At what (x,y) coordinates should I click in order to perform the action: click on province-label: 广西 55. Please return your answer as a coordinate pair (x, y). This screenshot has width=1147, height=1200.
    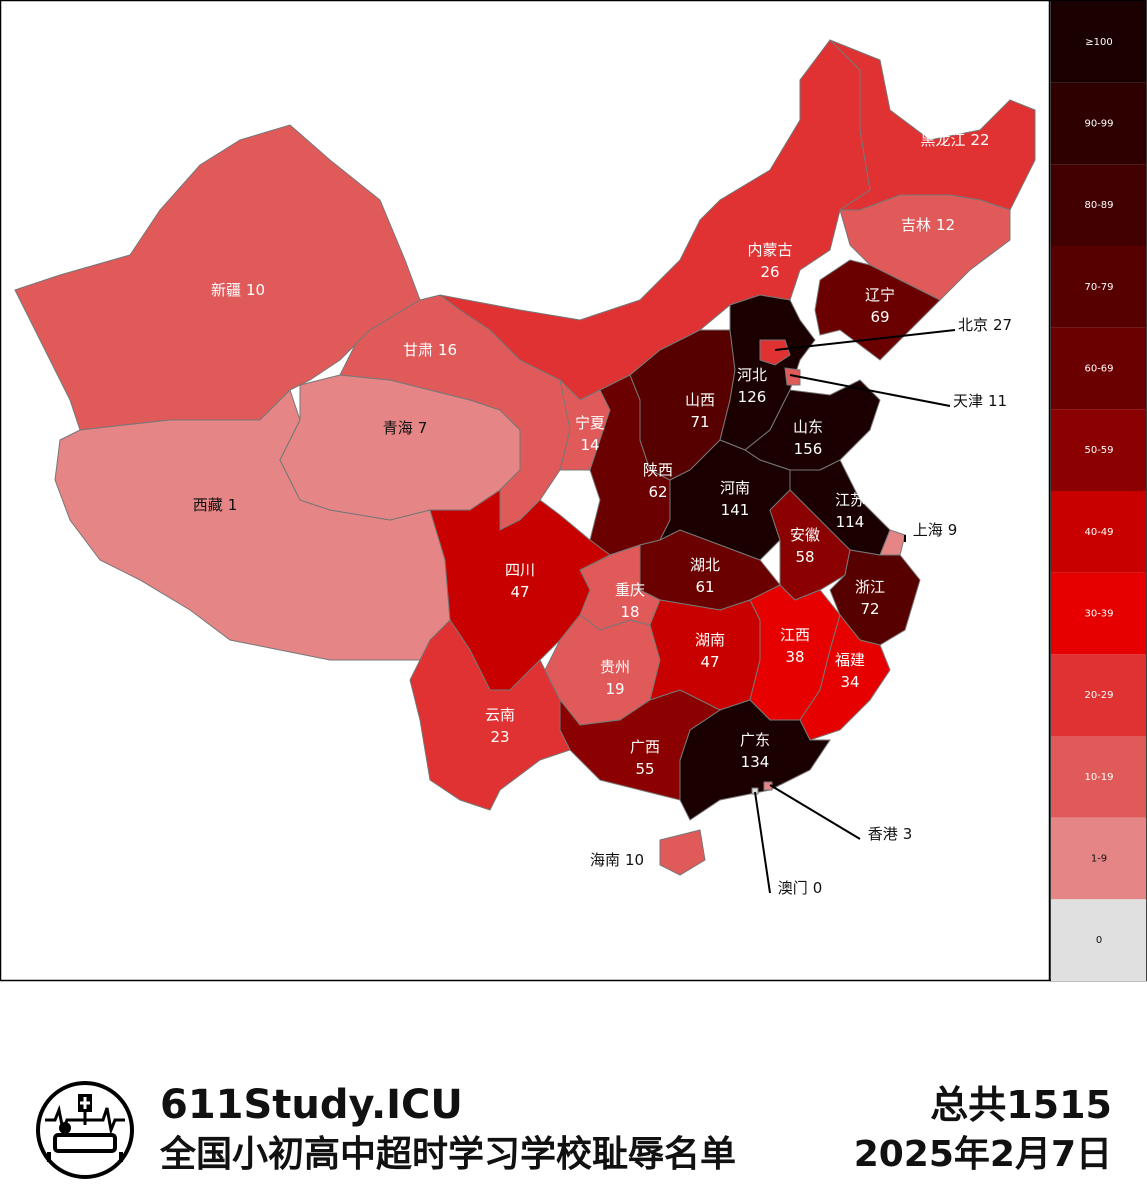
    Looking at the image, I should click on (645, 758).